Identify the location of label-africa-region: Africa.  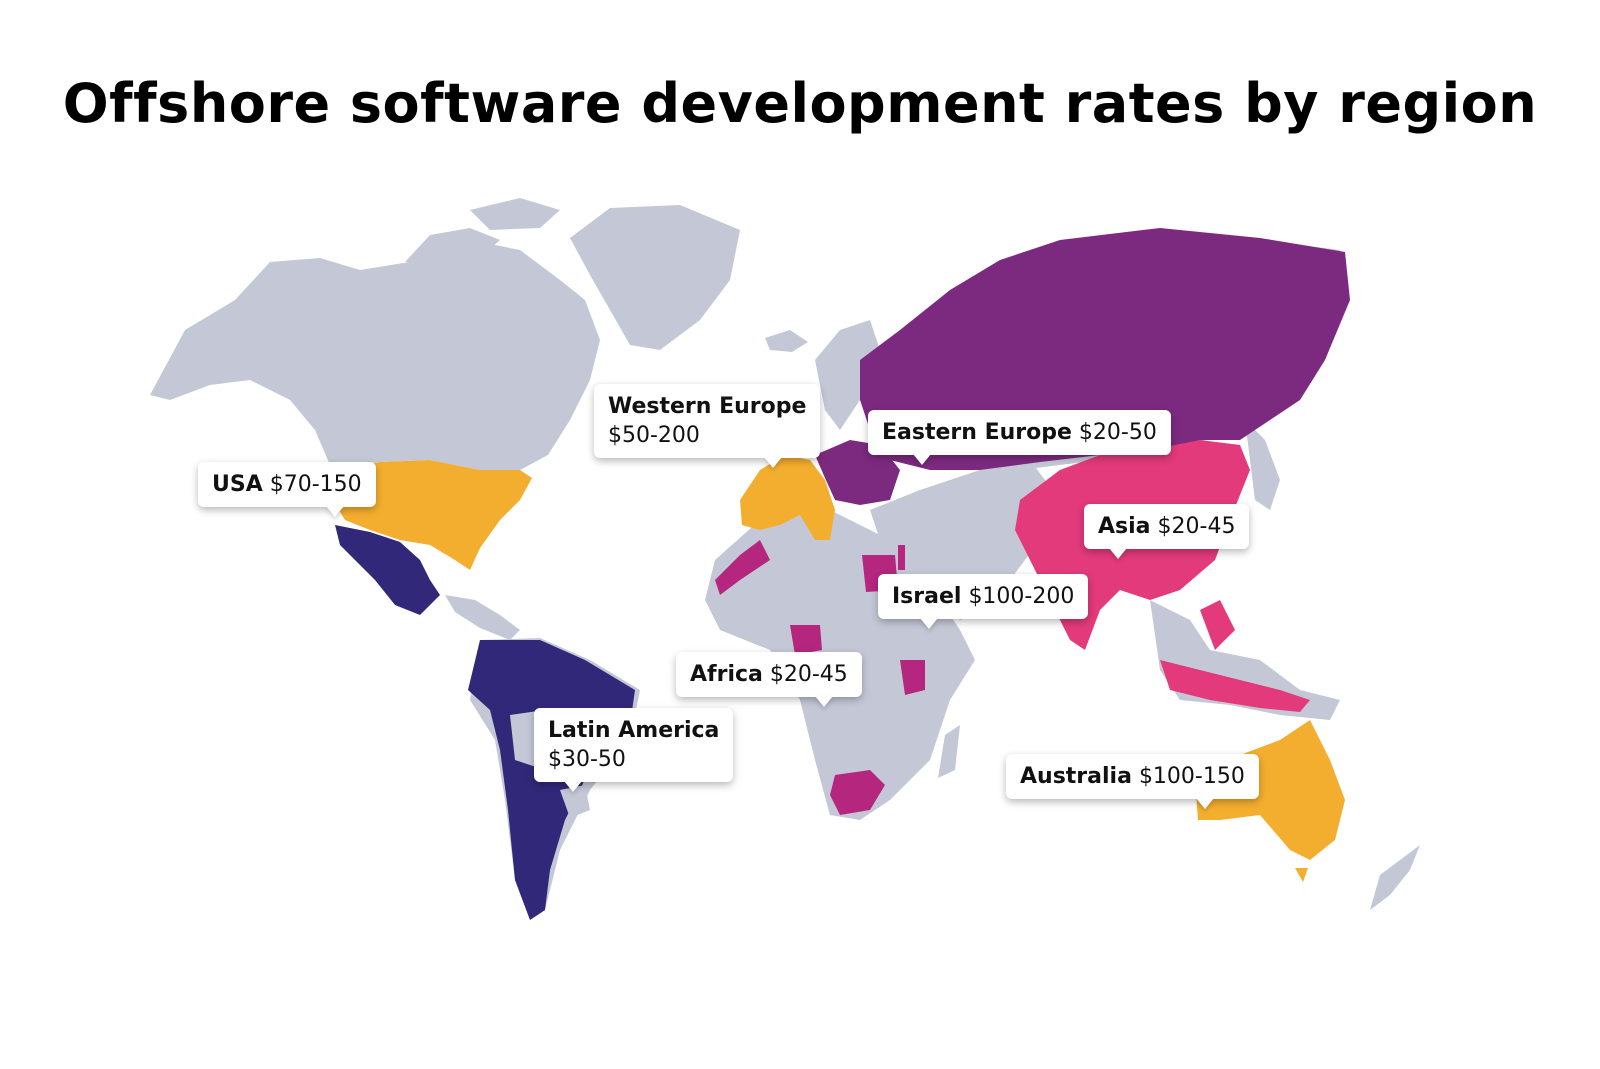
(726, 674).